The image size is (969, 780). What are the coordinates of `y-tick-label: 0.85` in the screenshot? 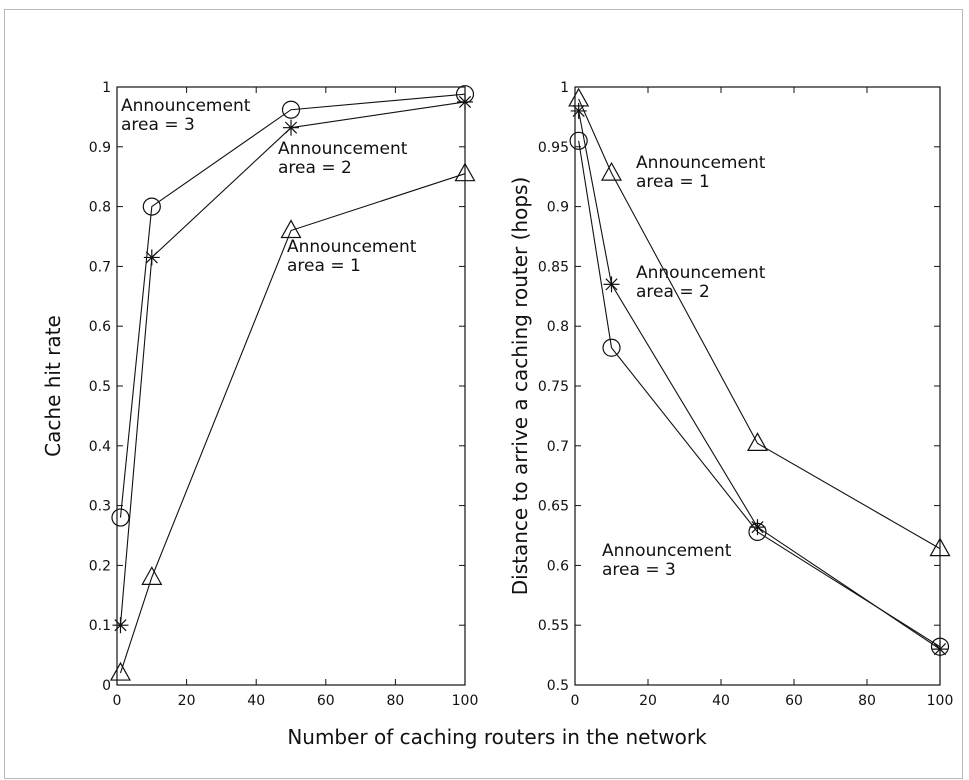 It's located at (553, 267).